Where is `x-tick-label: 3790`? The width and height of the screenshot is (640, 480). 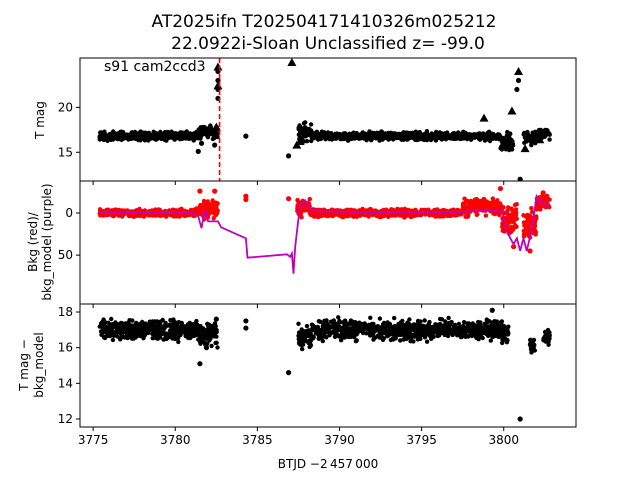
x-tick-label: 3790 is located at coordinates (339, 440).